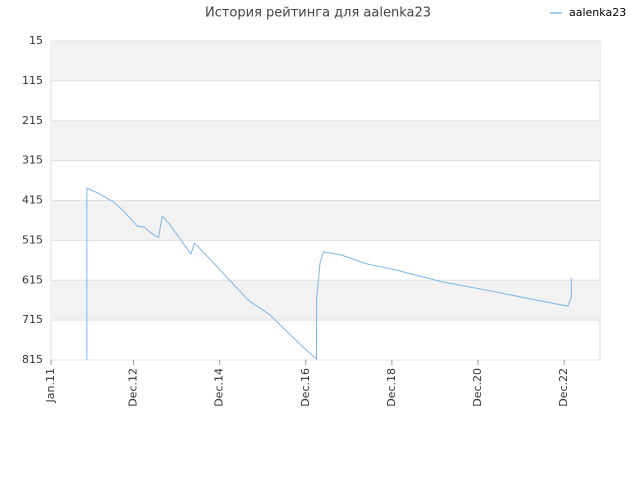 The image size is (640, 484). I want to click on y-tick-label: 615, so click(32, 279).